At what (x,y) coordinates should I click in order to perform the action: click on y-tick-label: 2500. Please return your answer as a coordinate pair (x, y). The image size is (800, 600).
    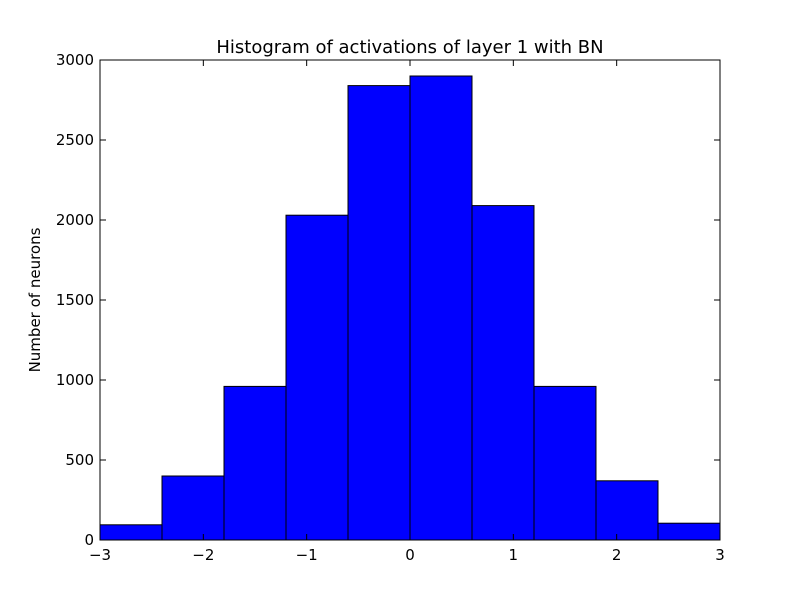
    Looking at the image, I should click on (75, 140).